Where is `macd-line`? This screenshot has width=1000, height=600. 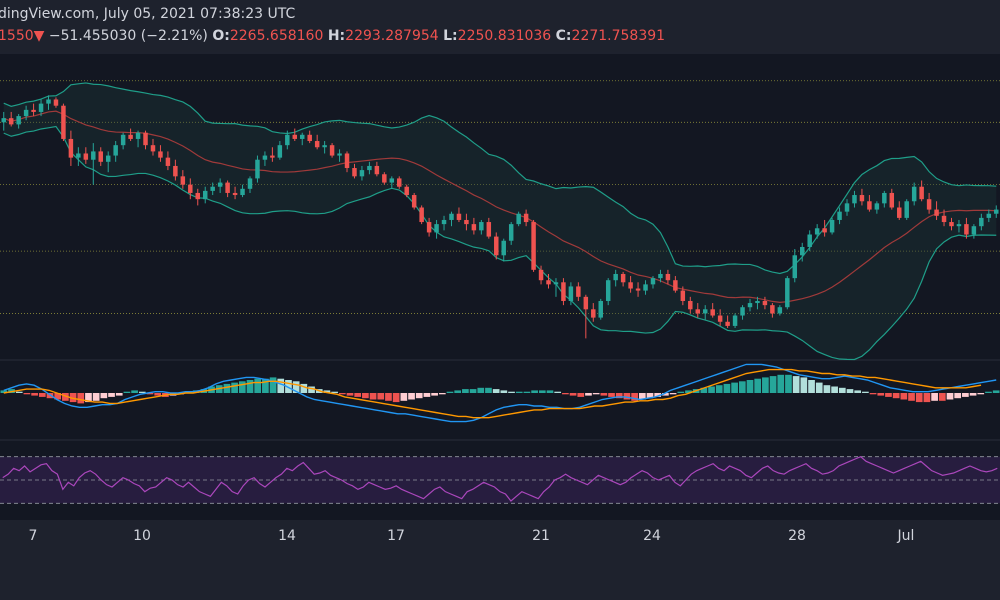
macd-line is located at coordinates (500, 393).